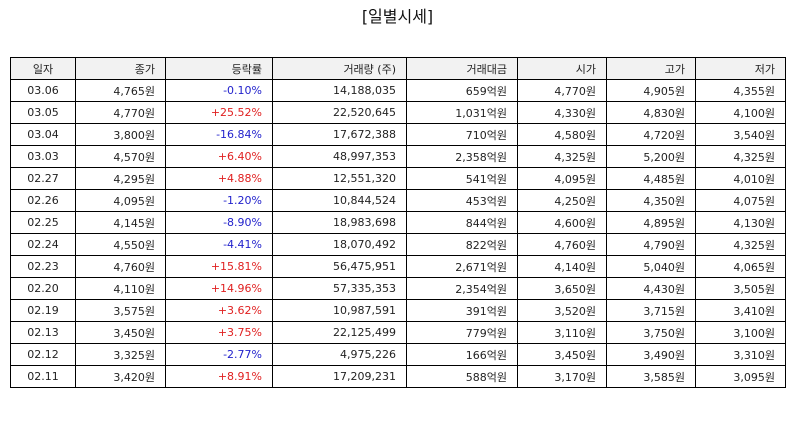 The height and width of the screenshot is (425, 795). What do you see at coordinates (462, 332) in the screenshot?
I see `cell-trade-value: 779억원` at bounding box center [462, 332].